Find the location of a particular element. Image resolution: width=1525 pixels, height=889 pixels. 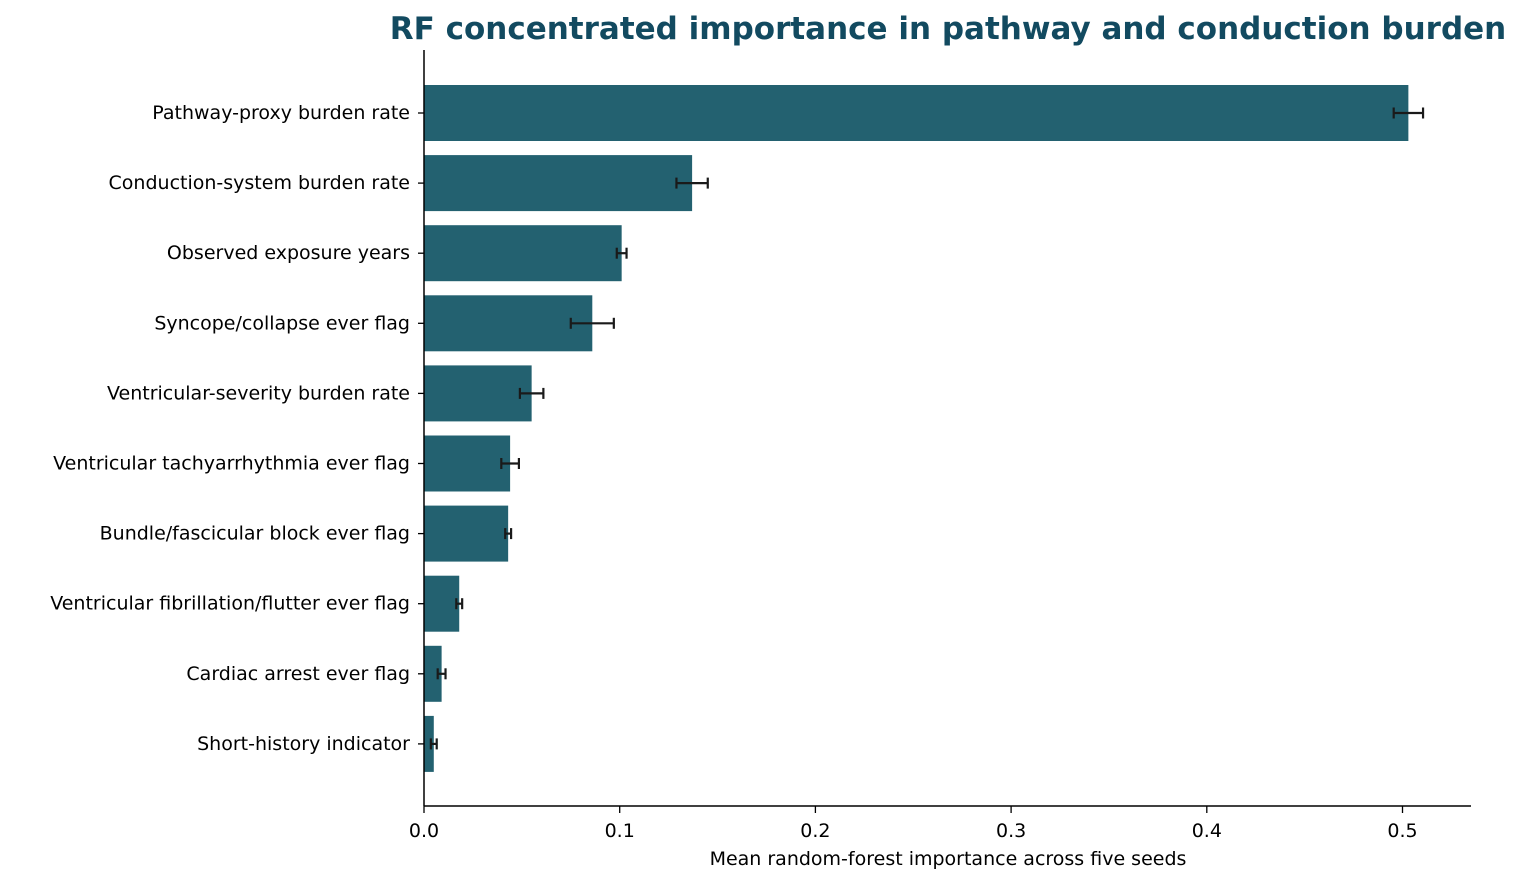

x-tick-label: 0.5 is located at coordinates (1402, 831).